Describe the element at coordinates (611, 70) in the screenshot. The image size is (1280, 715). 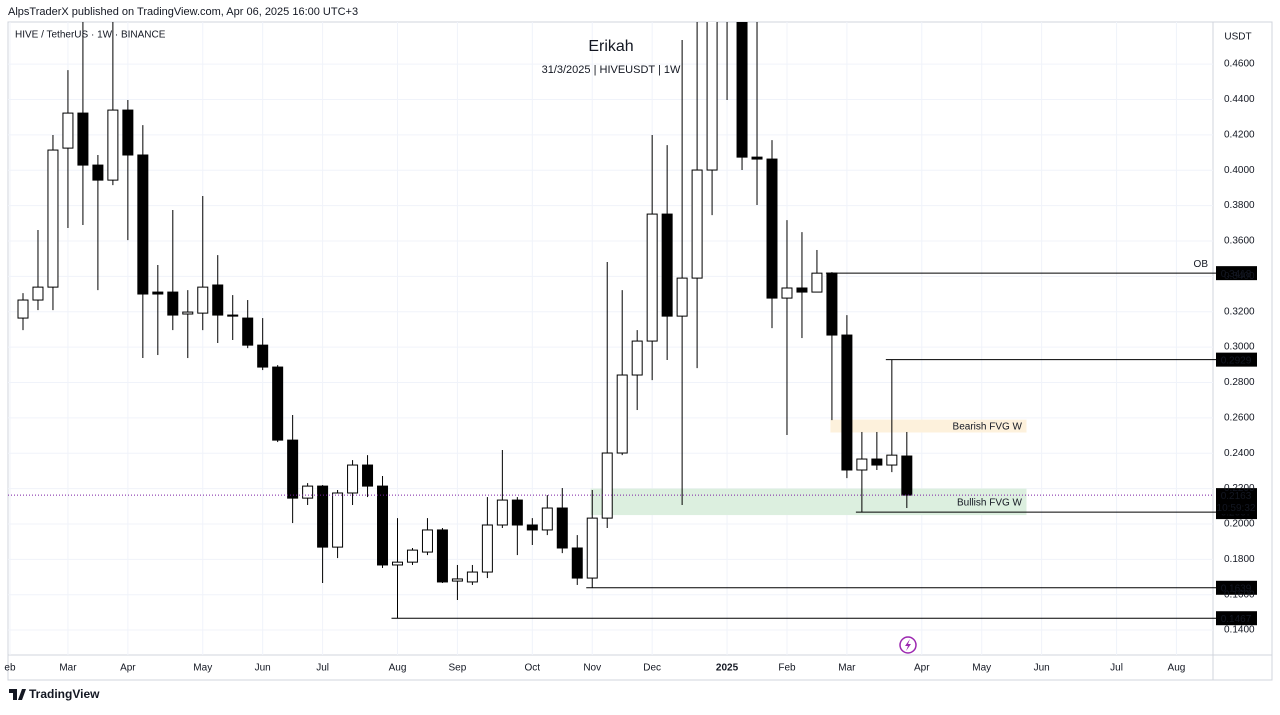
I see `chart-subtitle: 31/3/2025 | HIVEUSDT | 1W` at that location.